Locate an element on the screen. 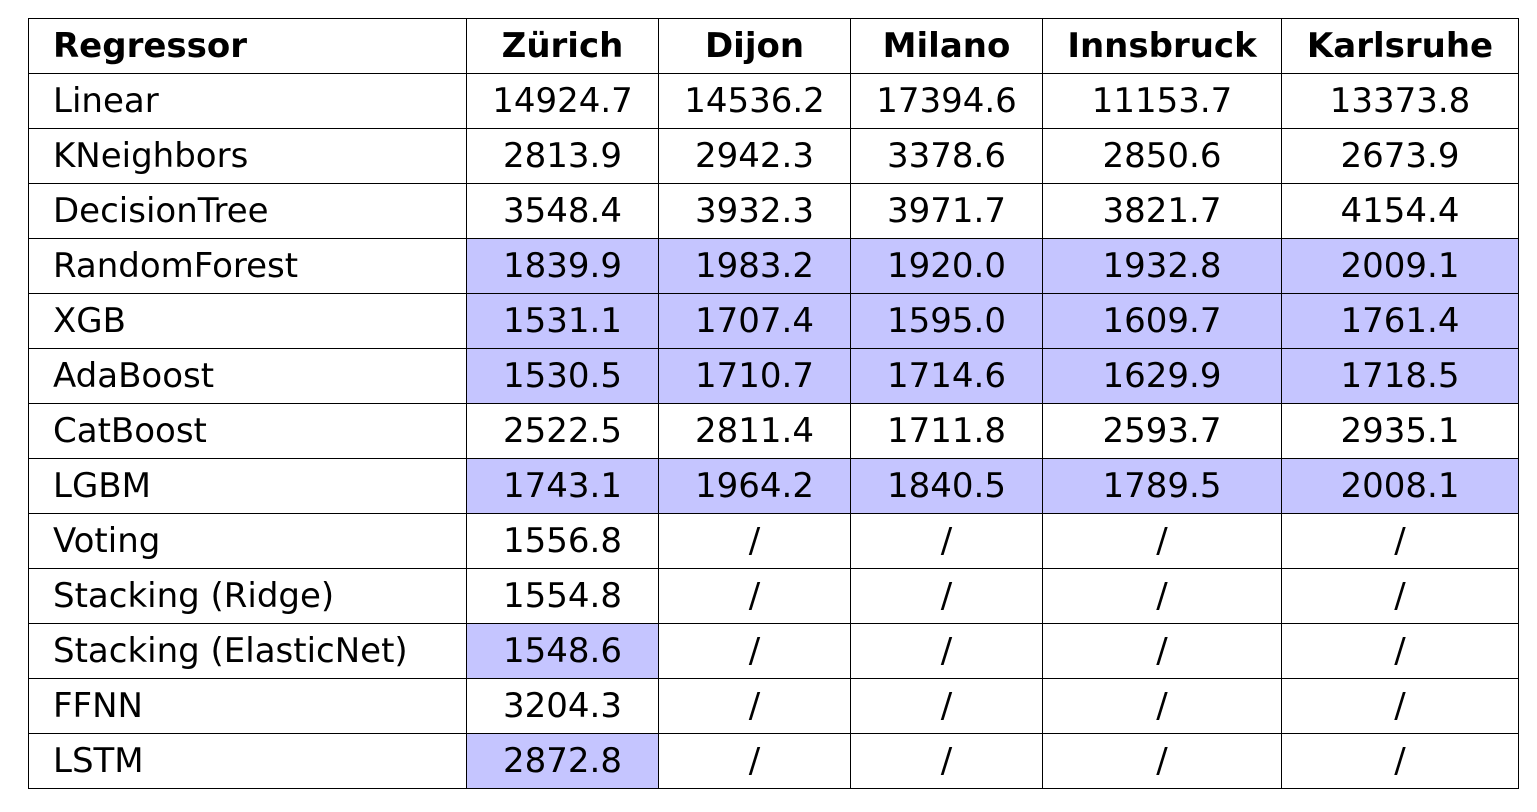  value-cell: 2935.1 is located at coordinates (1400, 431).